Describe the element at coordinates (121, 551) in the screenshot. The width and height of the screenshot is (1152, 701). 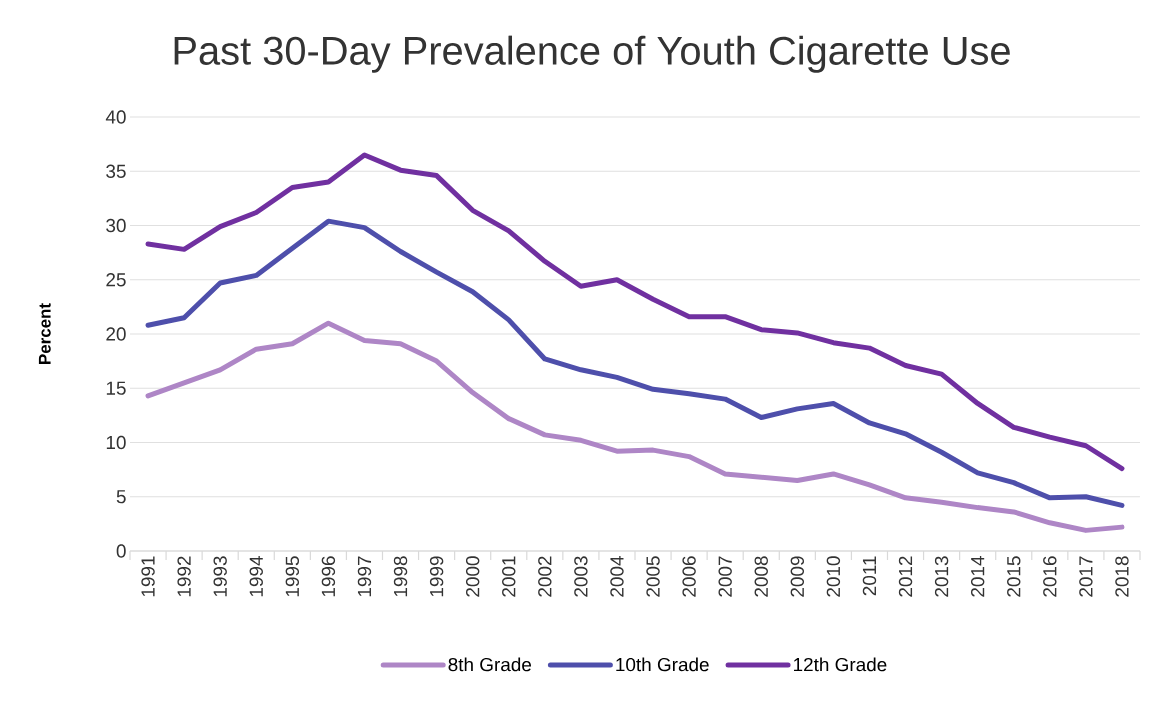
I see `y-tick-label: 0` at that location.